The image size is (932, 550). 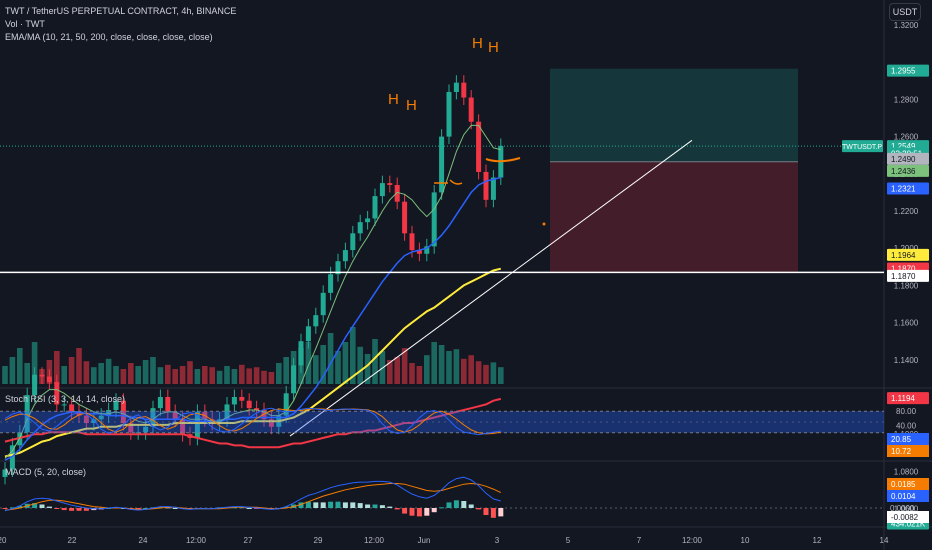 I want to click on stoch-tick: 40.00, so click(x=906, y=426).